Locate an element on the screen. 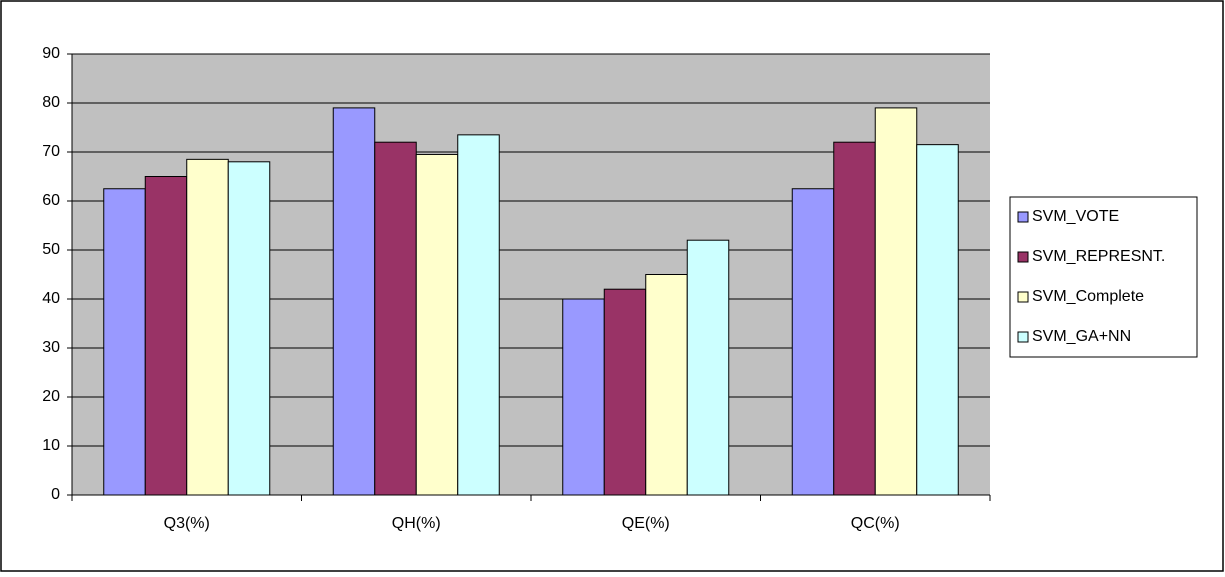 The height and width of the screenshot is (577, 1225). y-tick-label: 40 is located at coordinates (51, 298).